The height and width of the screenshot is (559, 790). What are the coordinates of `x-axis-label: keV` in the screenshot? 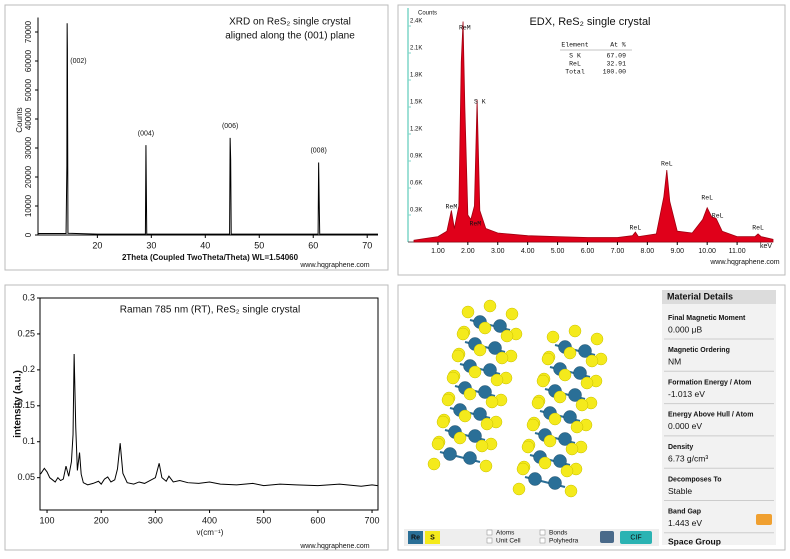 It's located at (766, 246).